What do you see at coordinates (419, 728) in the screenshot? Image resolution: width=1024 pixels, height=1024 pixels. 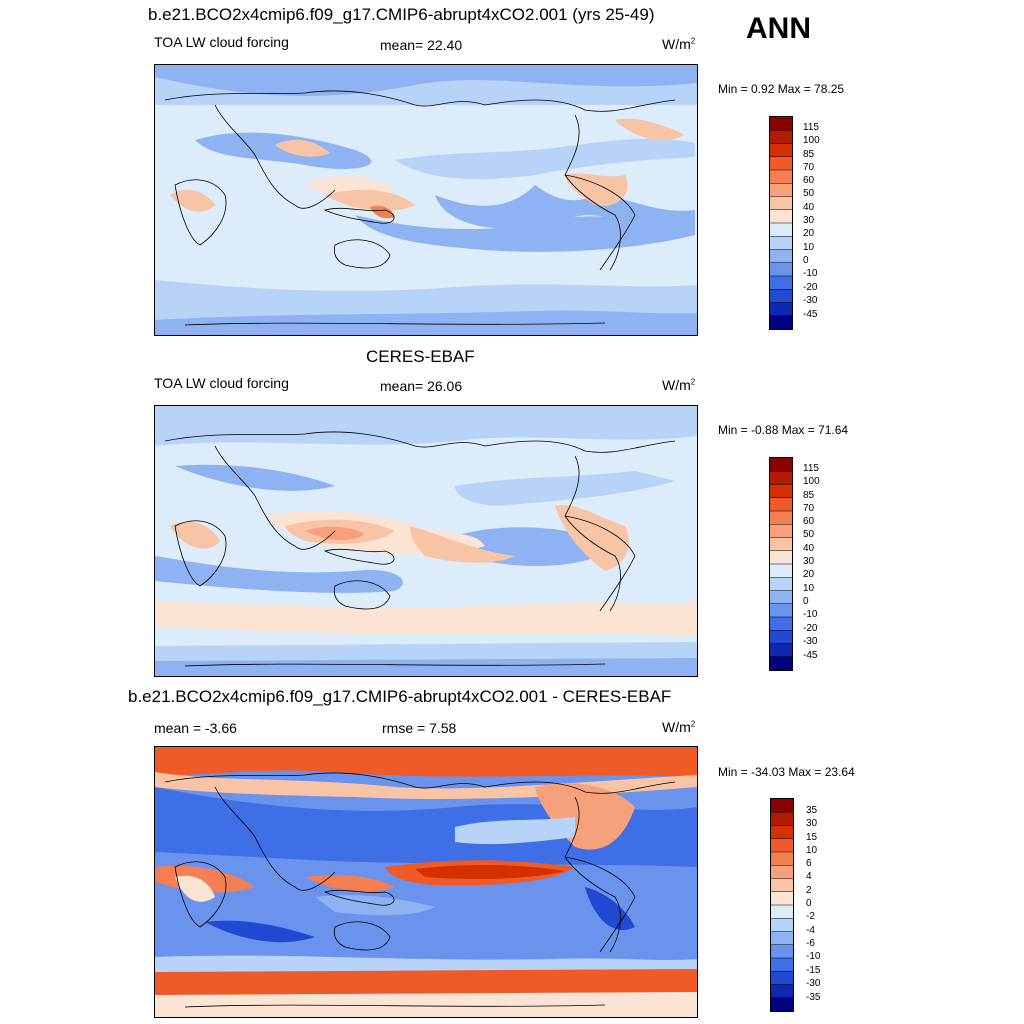 I see `panel3-rmse: rmse = 7.58` at bounding box center [419, 728].